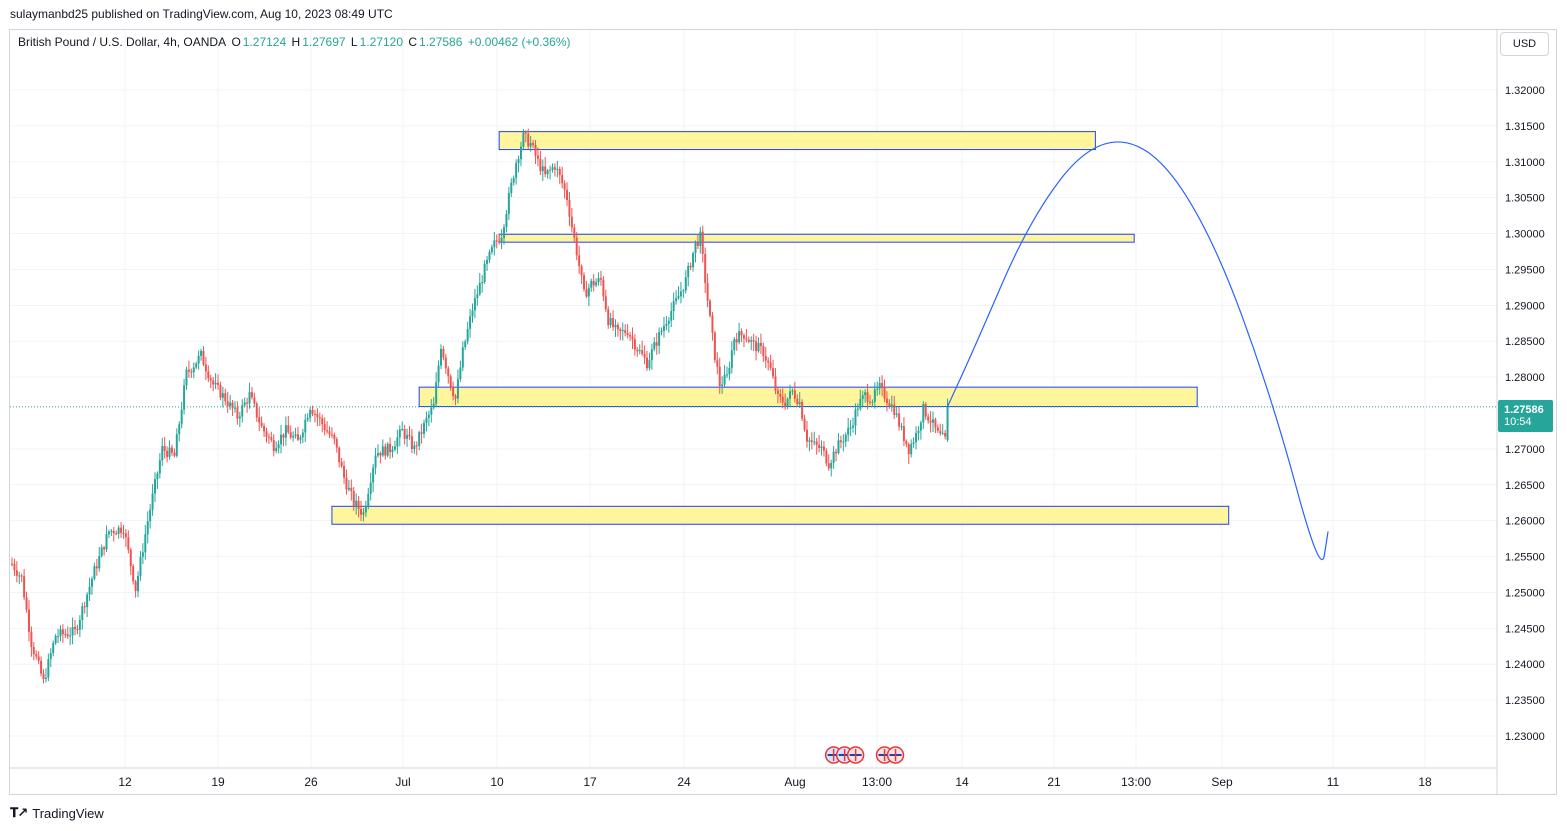 Image resolution: width=1567 pixels, height=831 pixels. What do you see at coordinates (1525, 701) in the screenshot?
I see `price-tick-label: 1.23500` at bounding box center [1525, 701].